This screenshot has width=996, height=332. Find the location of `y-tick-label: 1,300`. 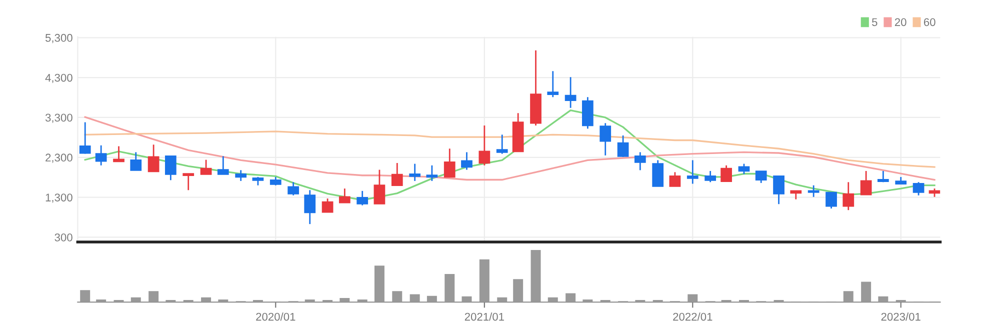

y-tick-label: 1,300 is located at coordinates (59, 198).